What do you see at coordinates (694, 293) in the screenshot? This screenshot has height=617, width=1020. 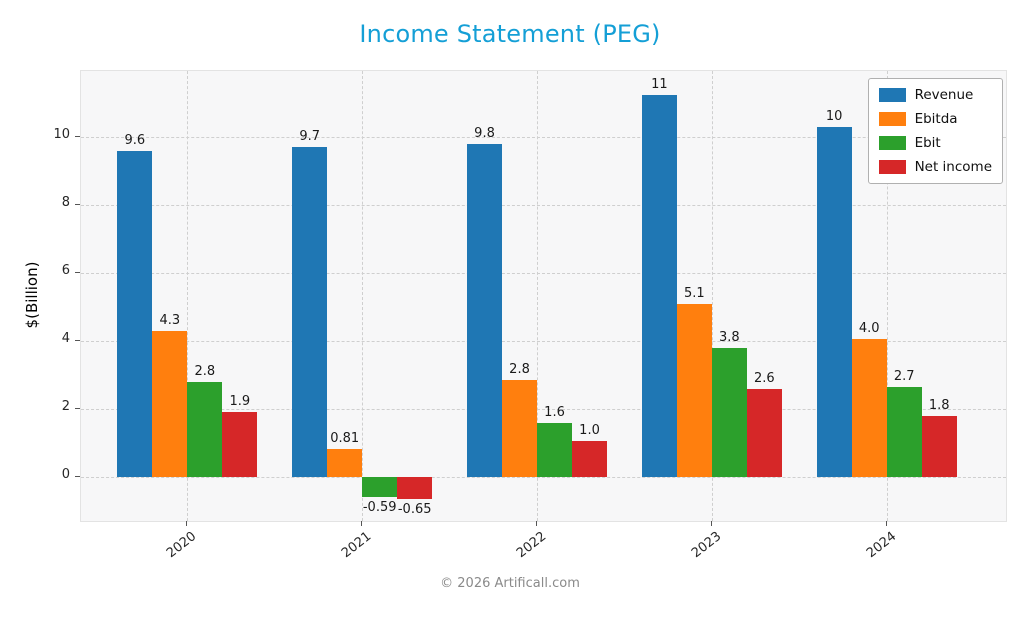 I see `bar-value-label: 5.1` at bounding box center [694, 293].